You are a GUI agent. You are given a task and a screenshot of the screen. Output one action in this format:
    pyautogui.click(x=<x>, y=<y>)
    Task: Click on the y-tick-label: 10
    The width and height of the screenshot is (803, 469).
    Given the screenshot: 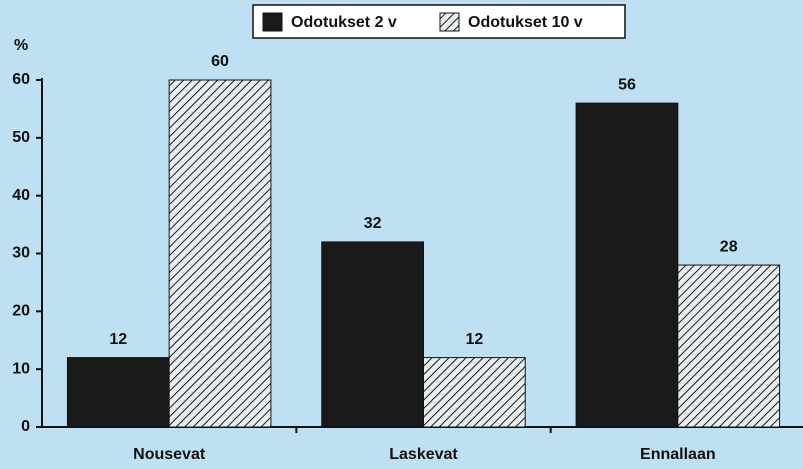 What is the action you would take?
    pyautogui.click(x=21, y=368)
    